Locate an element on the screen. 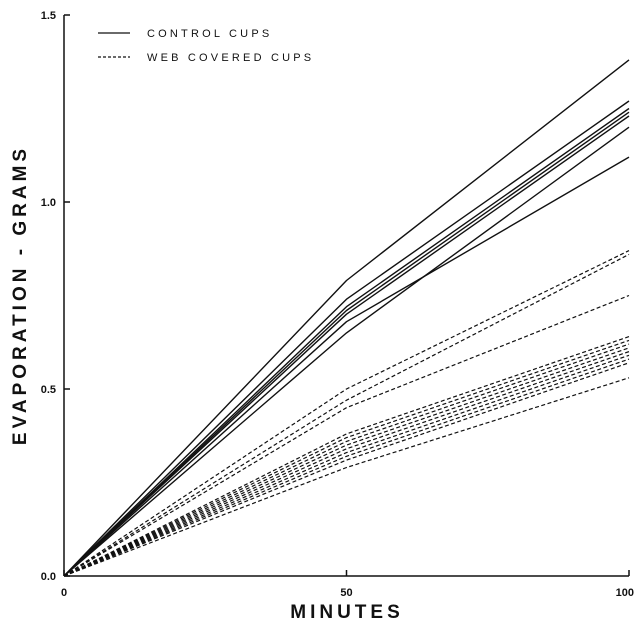 The image size is (634, 625). y-axis-title: EVAPORATION - GRAMS is located at coordinates (20, 295).